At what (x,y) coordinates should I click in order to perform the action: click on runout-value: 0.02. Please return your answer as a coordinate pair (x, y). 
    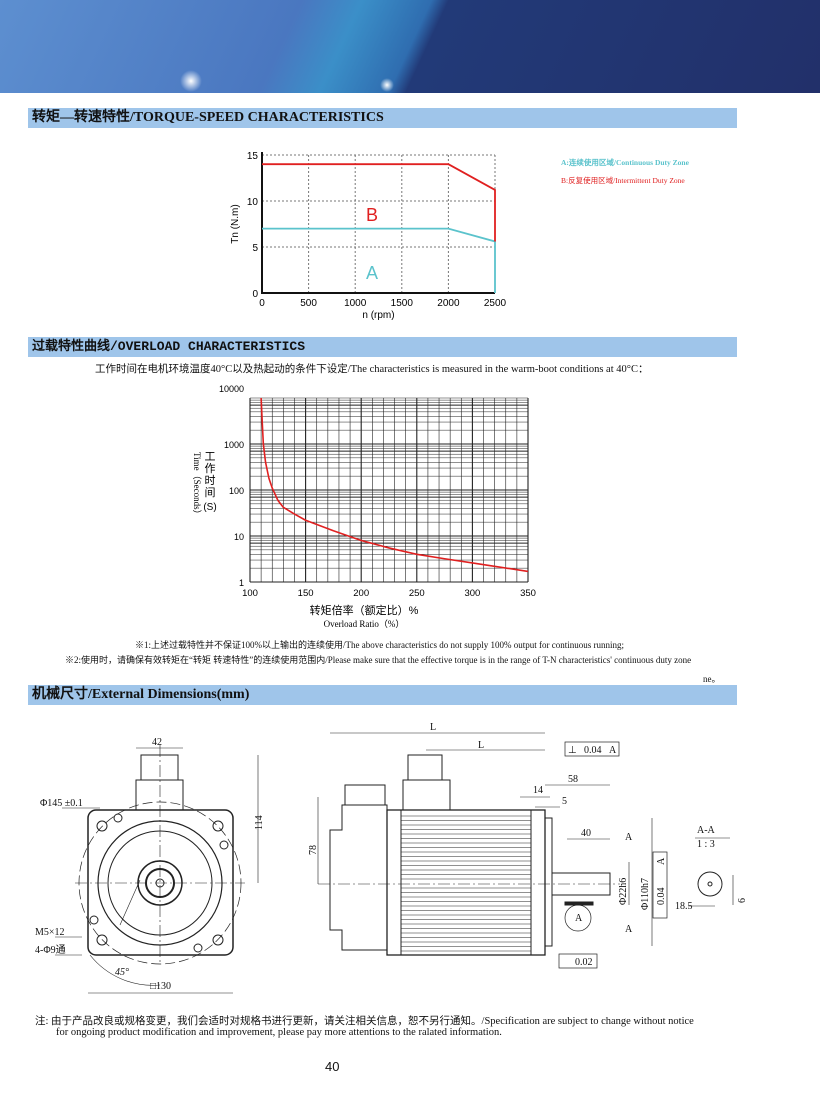
    Looking at the image, I should click on (584, 962).